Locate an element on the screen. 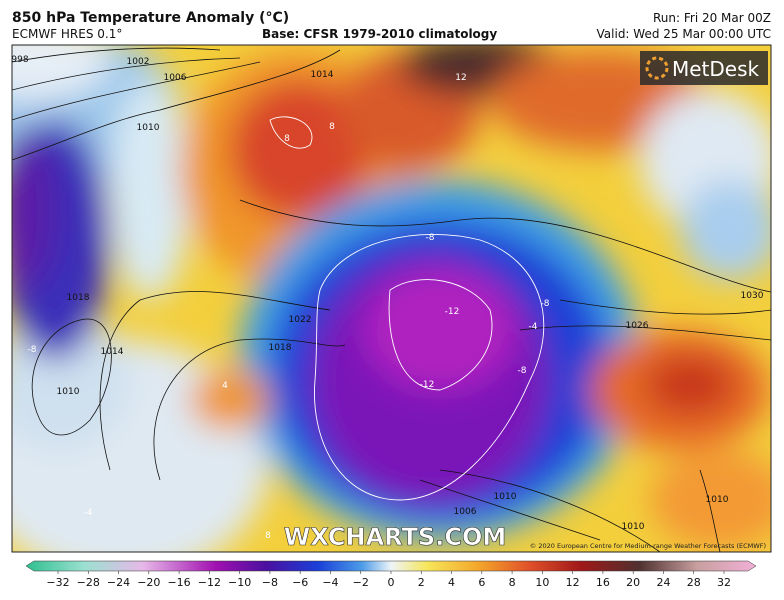  colorbar-label: 28 is located at coordinates (694, 582).